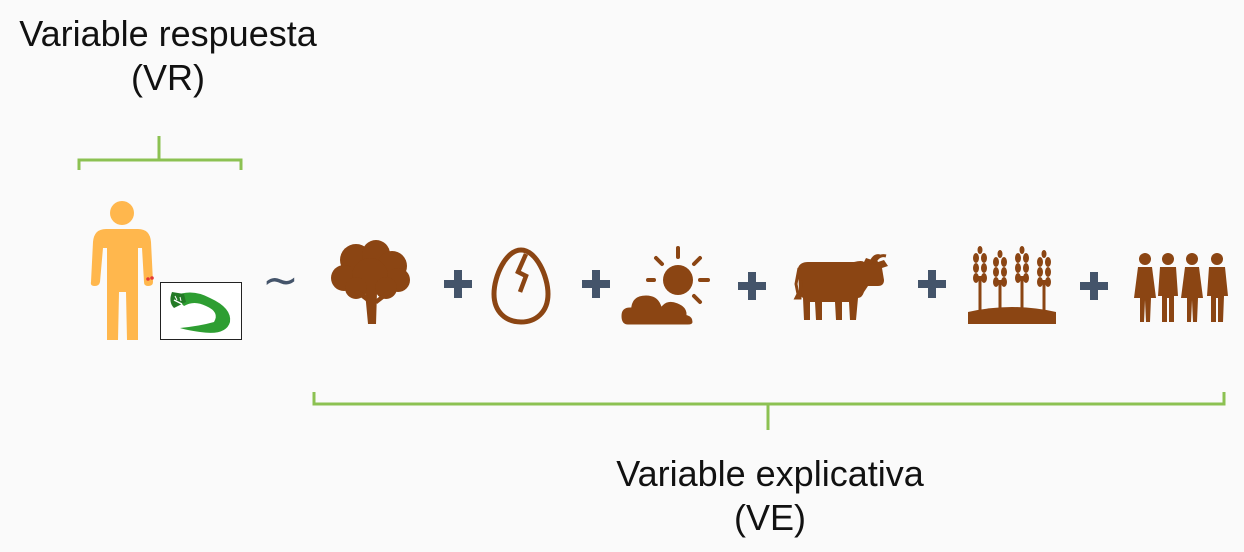  What do you see at coordinates (201, 311) in the screenshot?
I see `snake-icon` at bounding box center [201, 311].